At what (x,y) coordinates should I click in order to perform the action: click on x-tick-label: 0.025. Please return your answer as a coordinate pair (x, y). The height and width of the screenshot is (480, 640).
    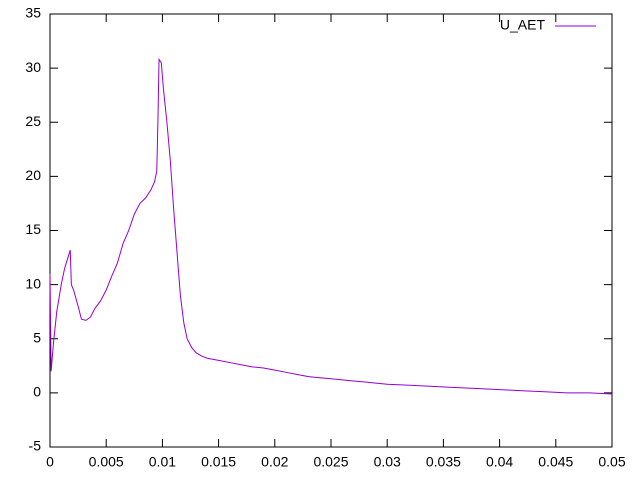
    Looking at the image, I should click on (330, 462).